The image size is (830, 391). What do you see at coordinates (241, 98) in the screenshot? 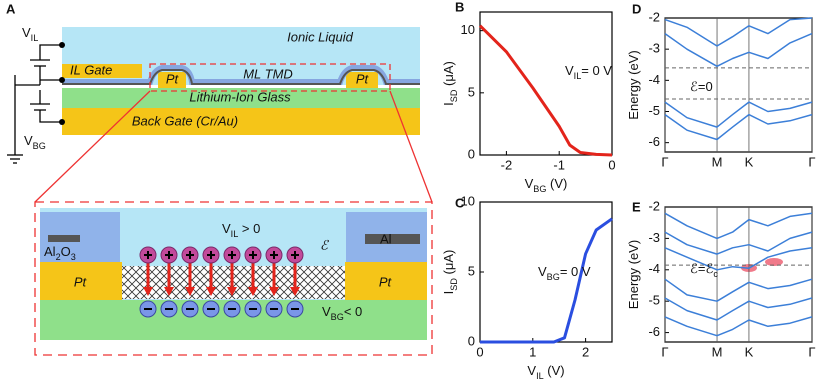
I see `glass-layer` at bounding box center [241, 98].